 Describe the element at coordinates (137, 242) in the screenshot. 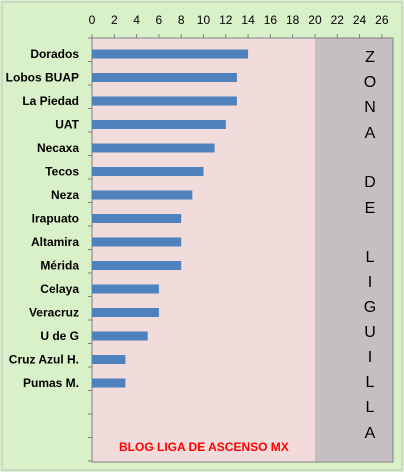

I see `bar-altamira` at that location.